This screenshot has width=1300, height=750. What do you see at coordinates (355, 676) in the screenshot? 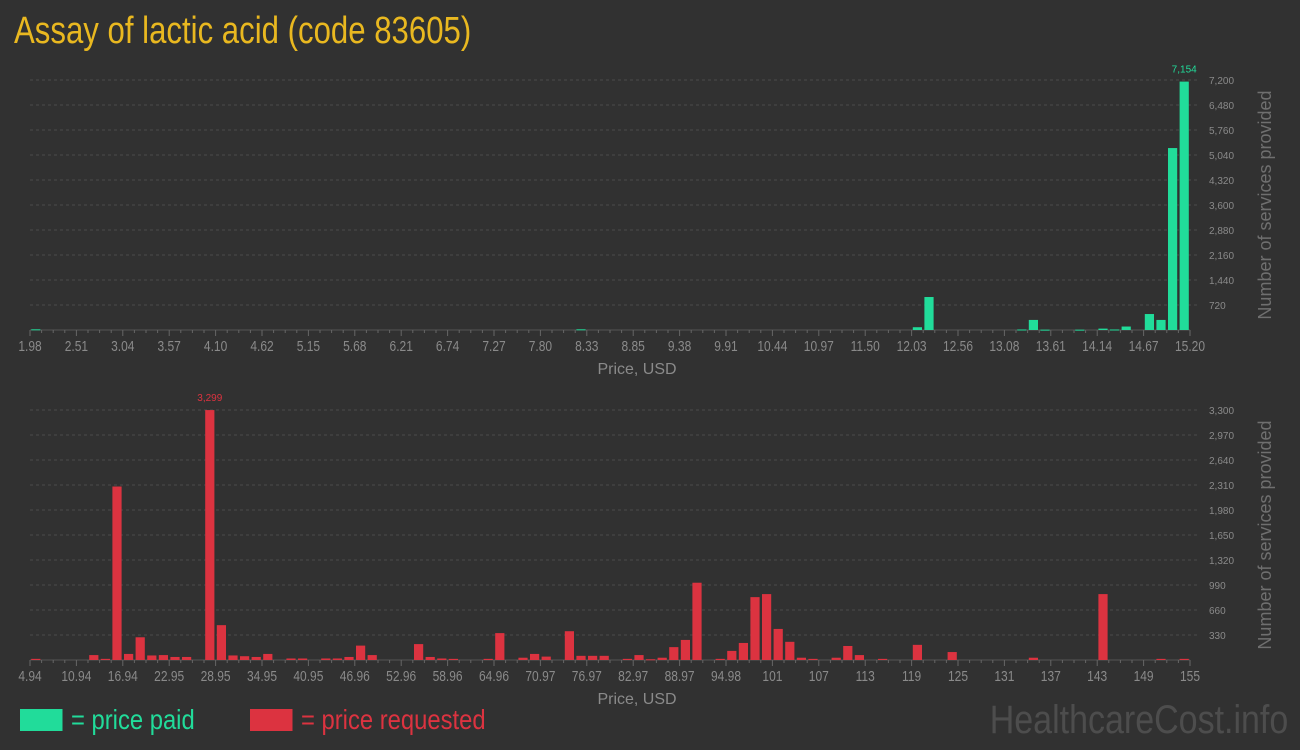
I see `x-tick-label: 46.96` at bounding box center [355, 676].